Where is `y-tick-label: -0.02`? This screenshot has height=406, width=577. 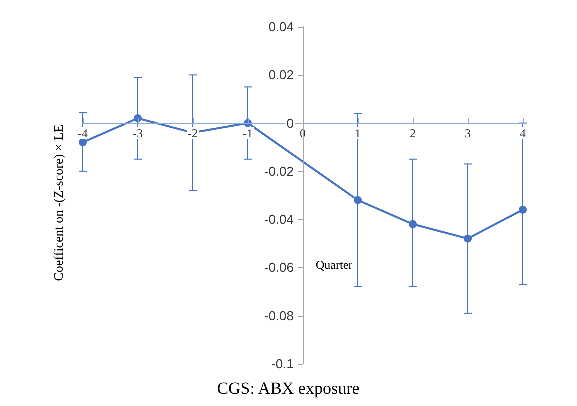
y-tick-label: -0.02 is located at coordinates (279, 171).